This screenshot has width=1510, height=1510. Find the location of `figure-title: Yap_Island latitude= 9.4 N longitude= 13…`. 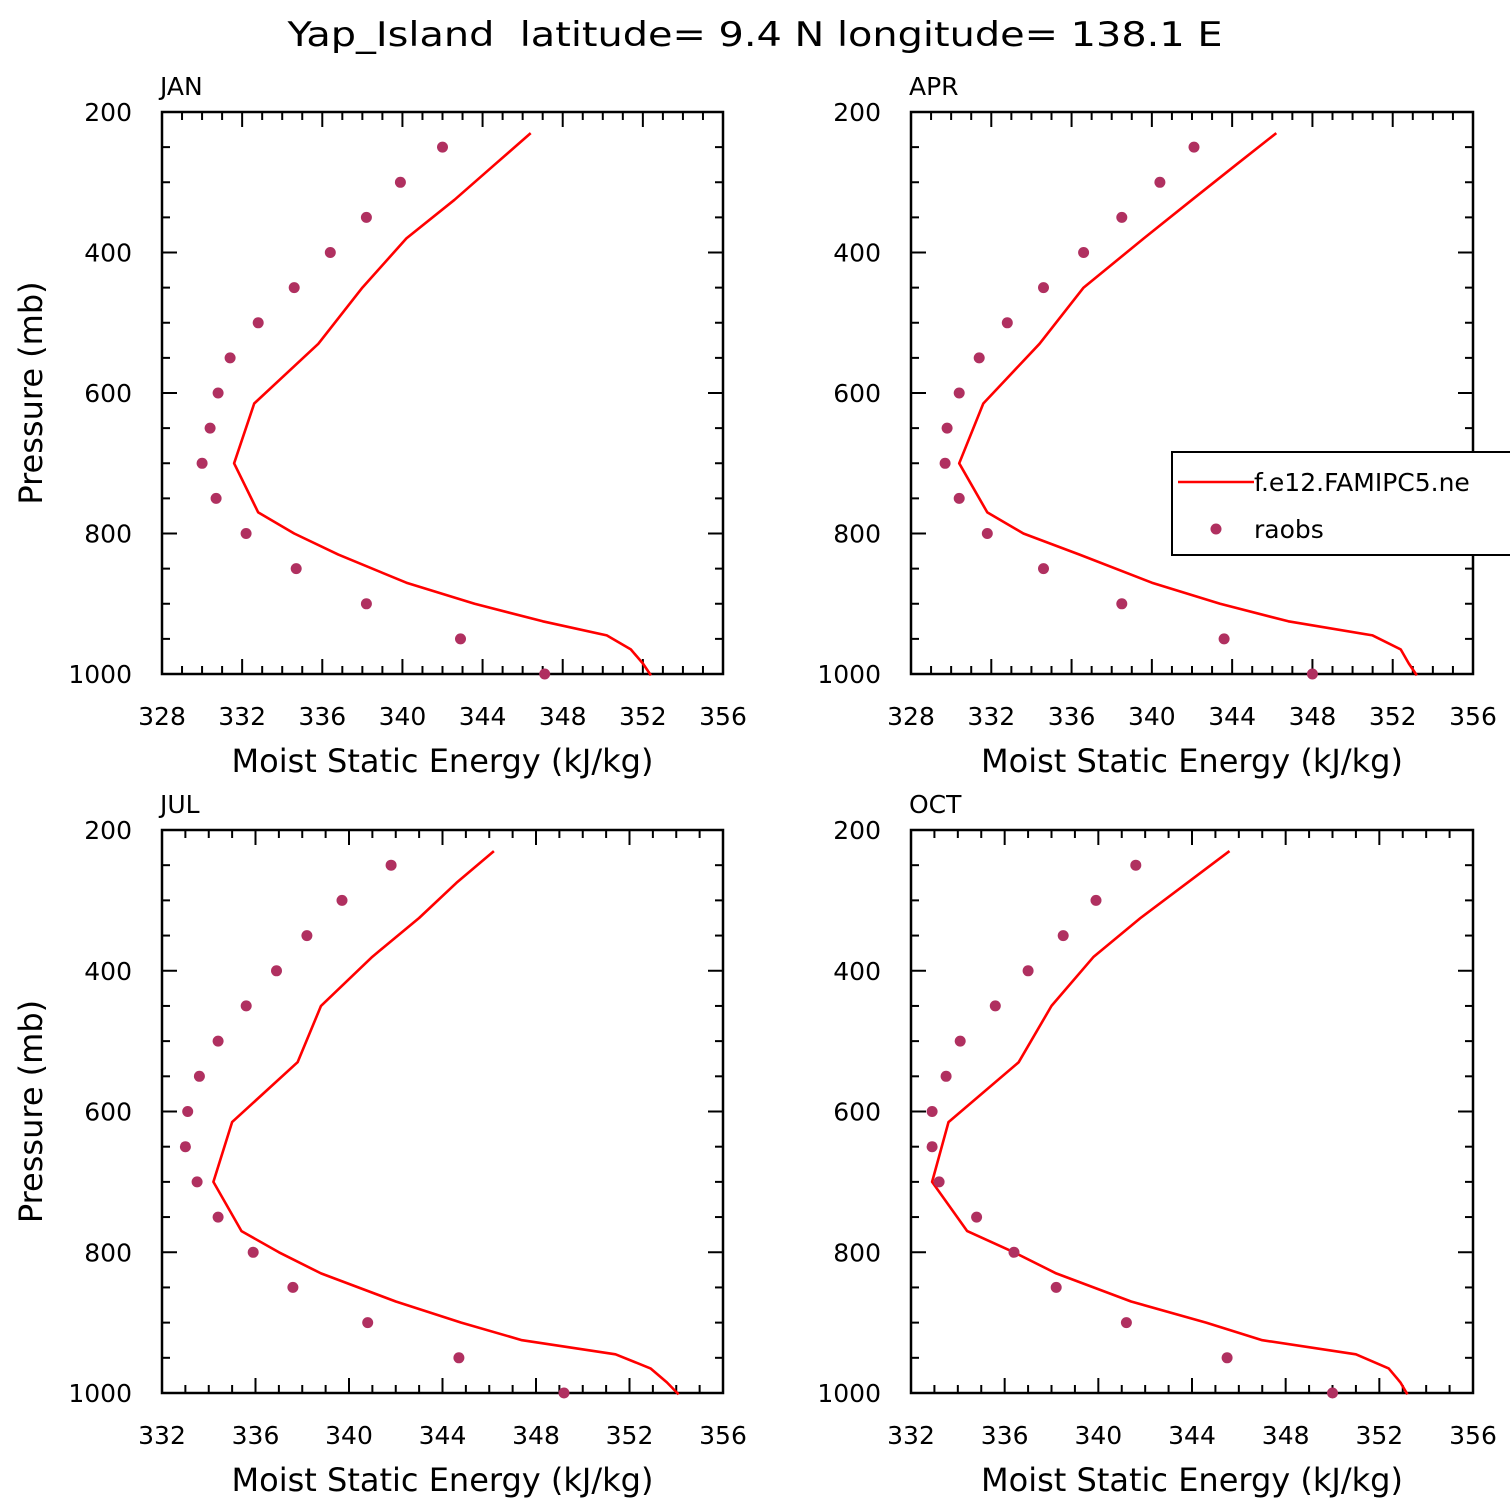

figure-title: Yap_Island latitude= 9.4 N longitude= 13… is located at coordinates (754, 35).